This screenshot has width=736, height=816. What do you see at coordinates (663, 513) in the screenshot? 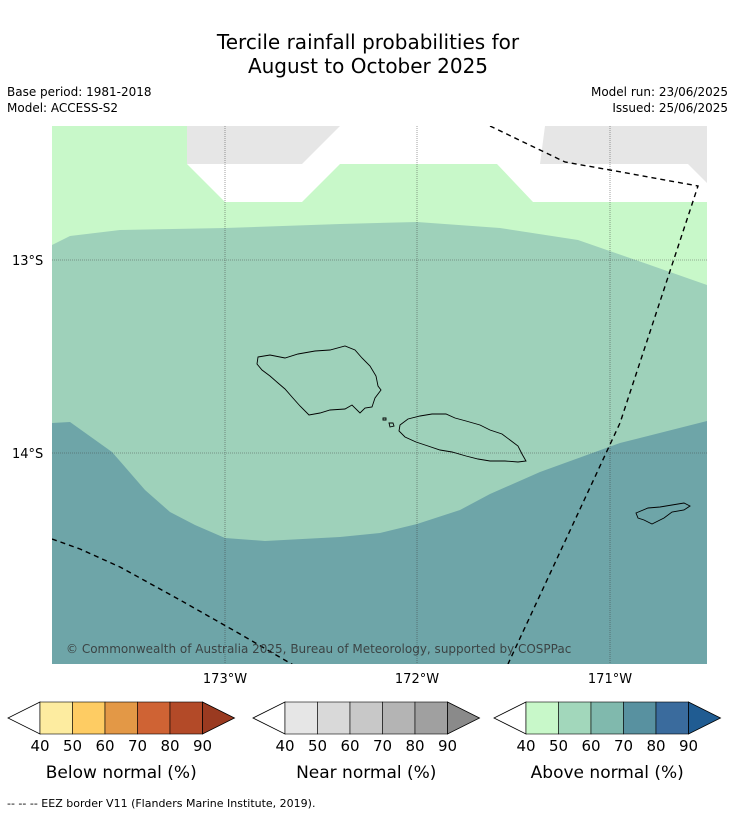
I see `tutuila-island` at bounding box center [663, 513].